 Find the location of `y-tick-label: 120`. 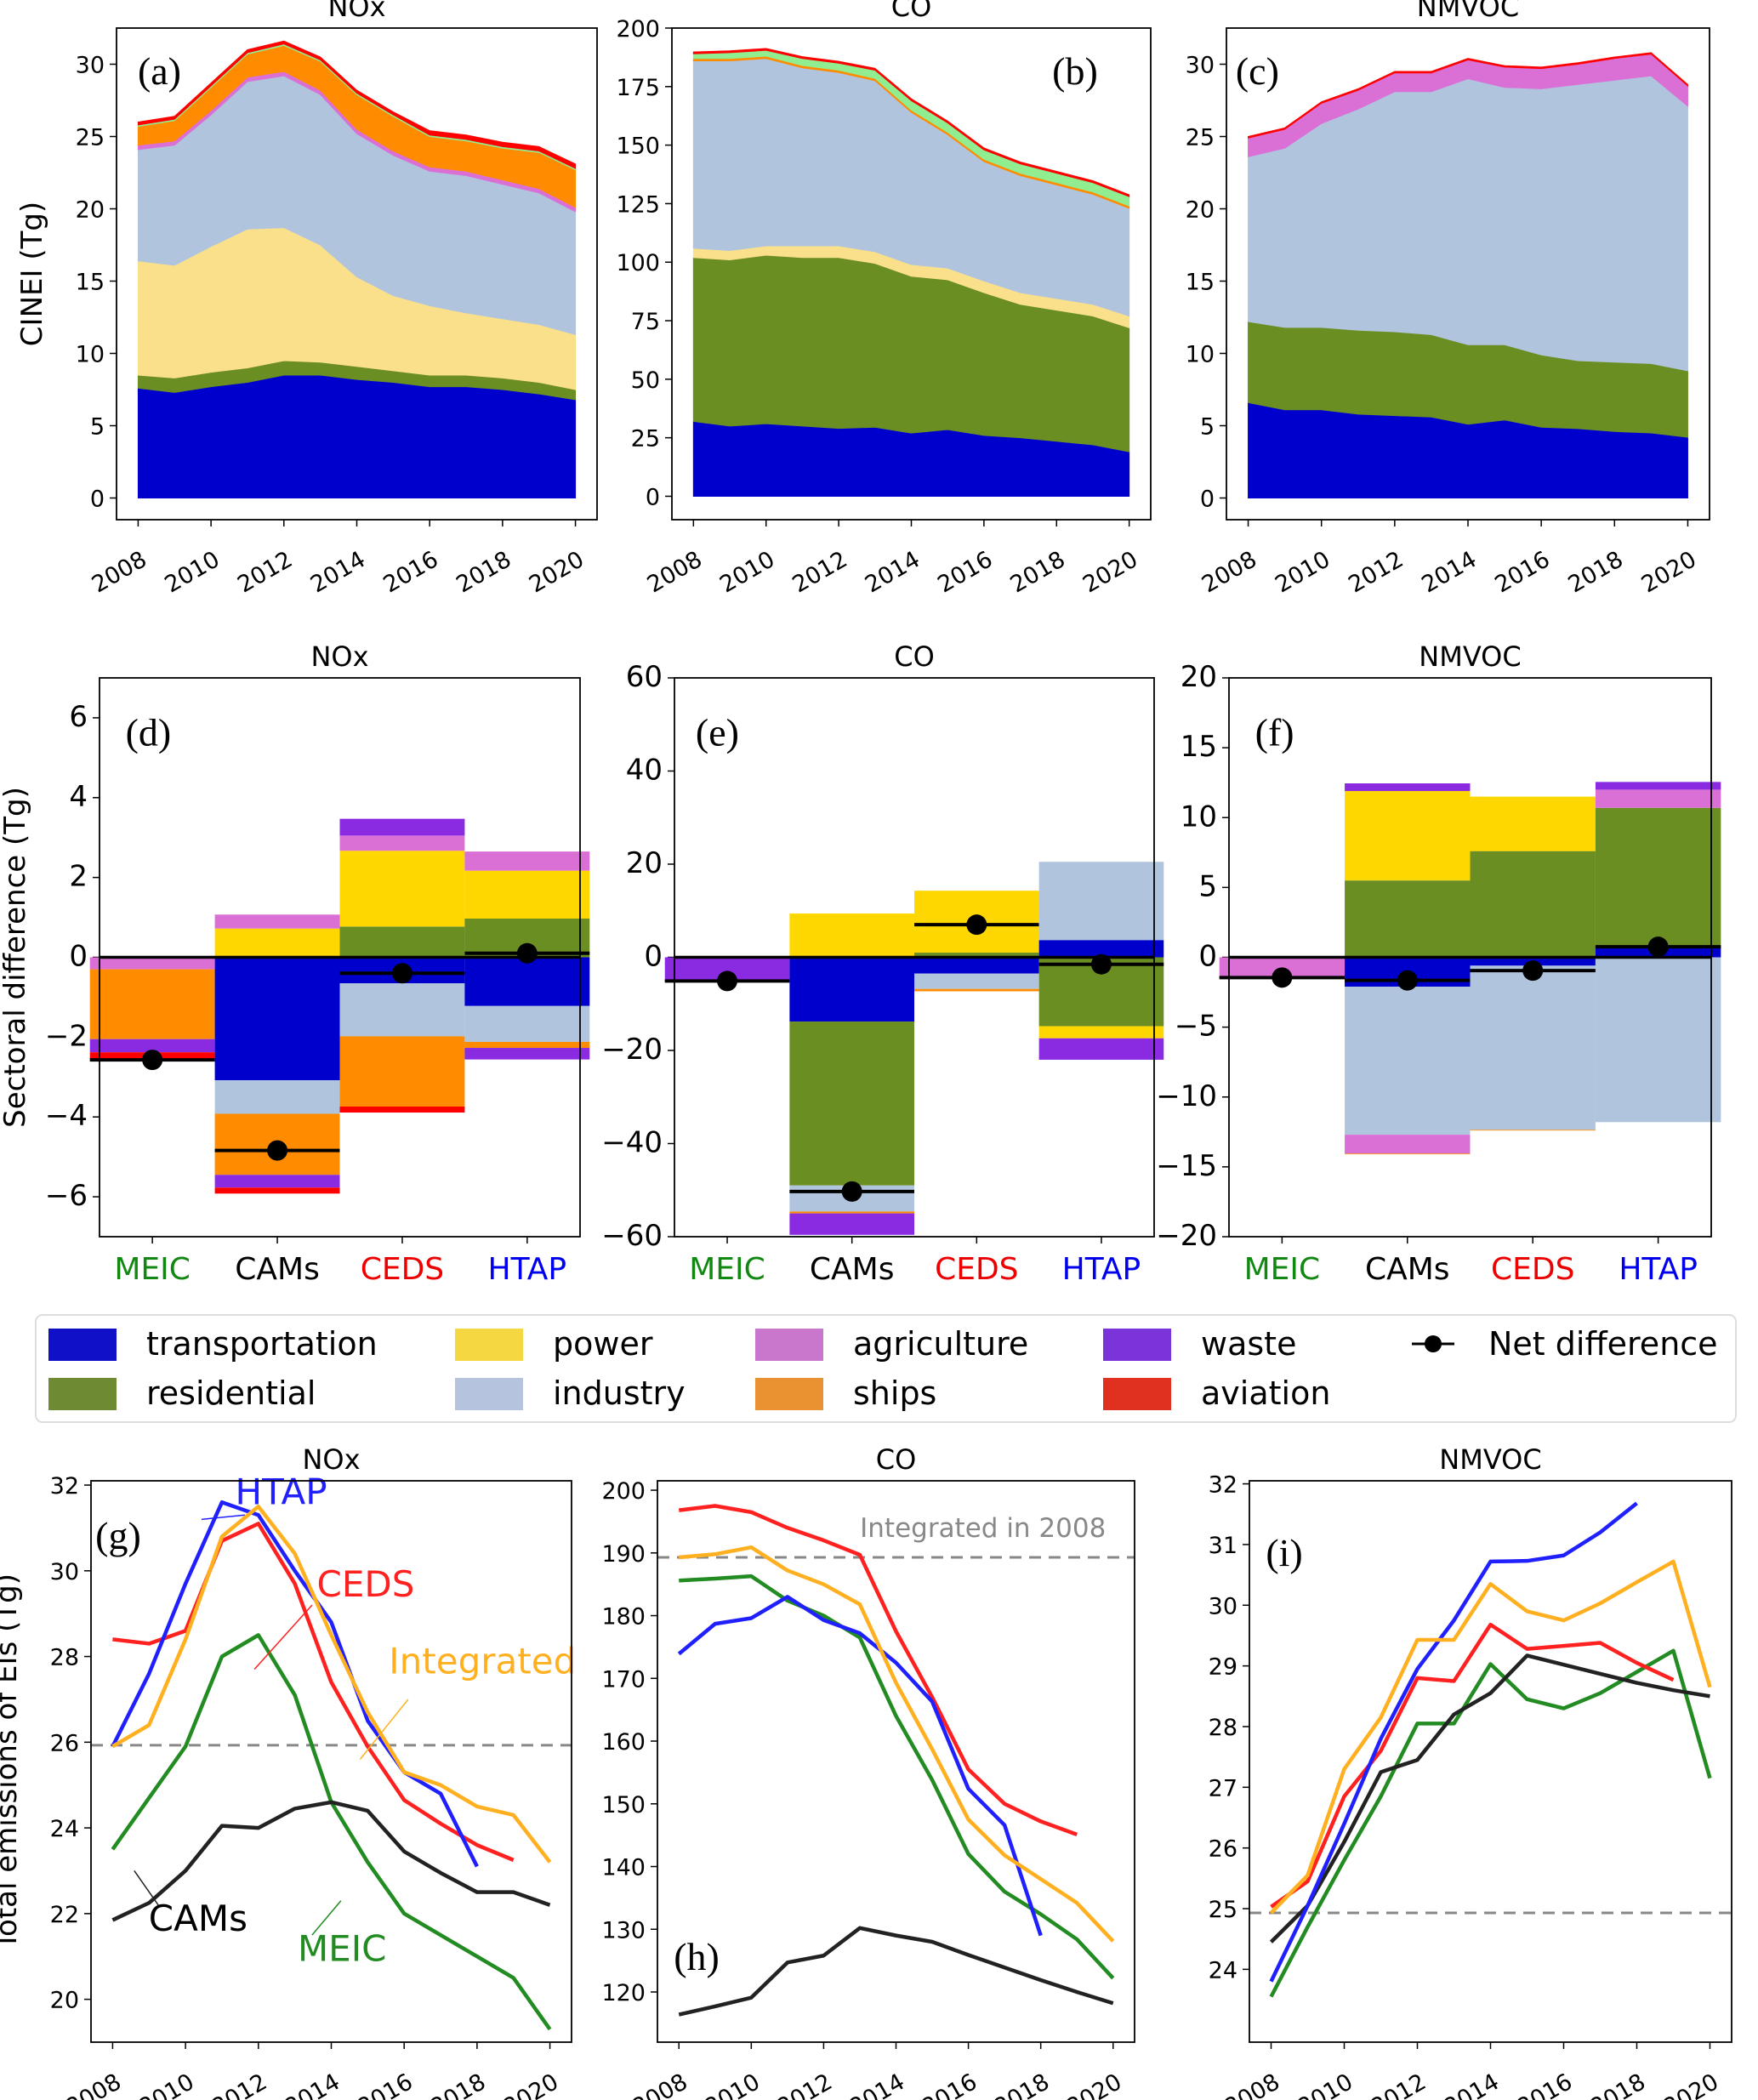

y-tick-label: 120 is located at coordinates (623, 1993).